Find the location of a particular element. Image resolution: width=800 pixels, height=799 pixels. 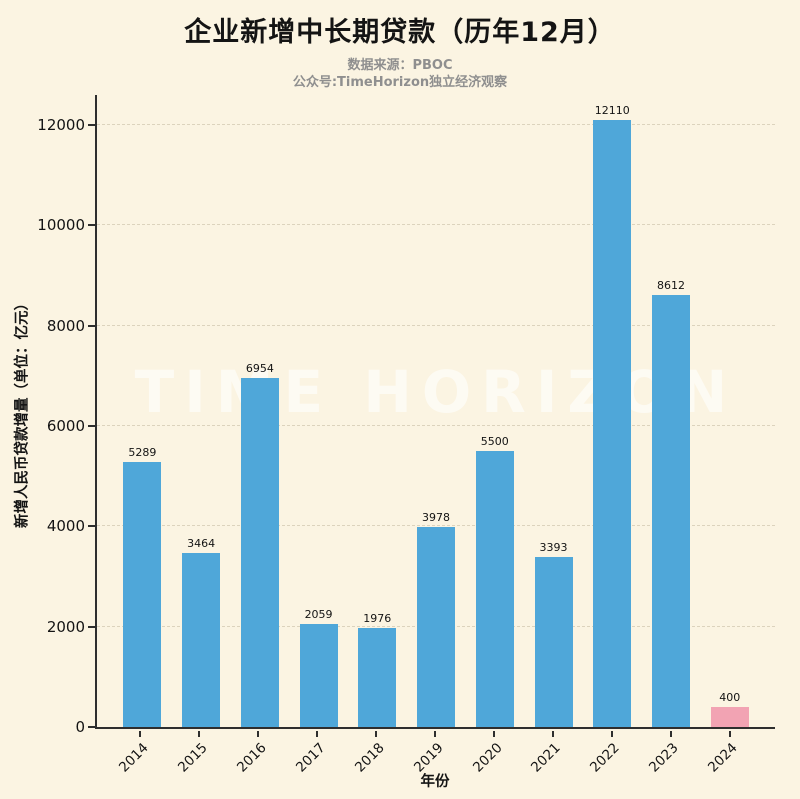

bar-slot-2015: 3464 is located at coordinates (201, 411).